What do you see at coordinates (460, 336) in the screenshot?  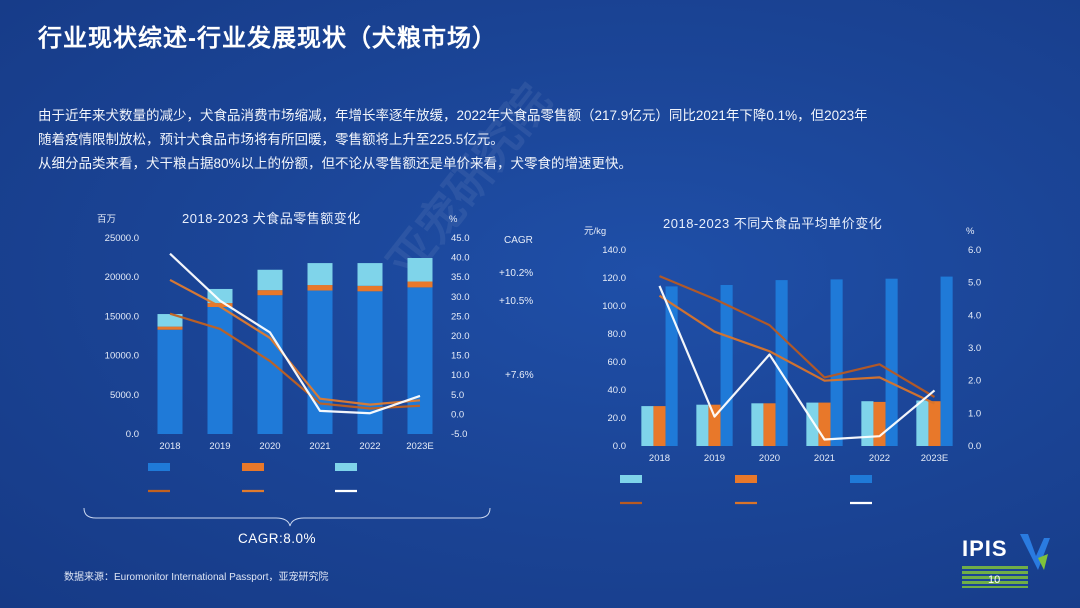 I see `y2-tick-label: 20.0` at bounding box center [460, 336].